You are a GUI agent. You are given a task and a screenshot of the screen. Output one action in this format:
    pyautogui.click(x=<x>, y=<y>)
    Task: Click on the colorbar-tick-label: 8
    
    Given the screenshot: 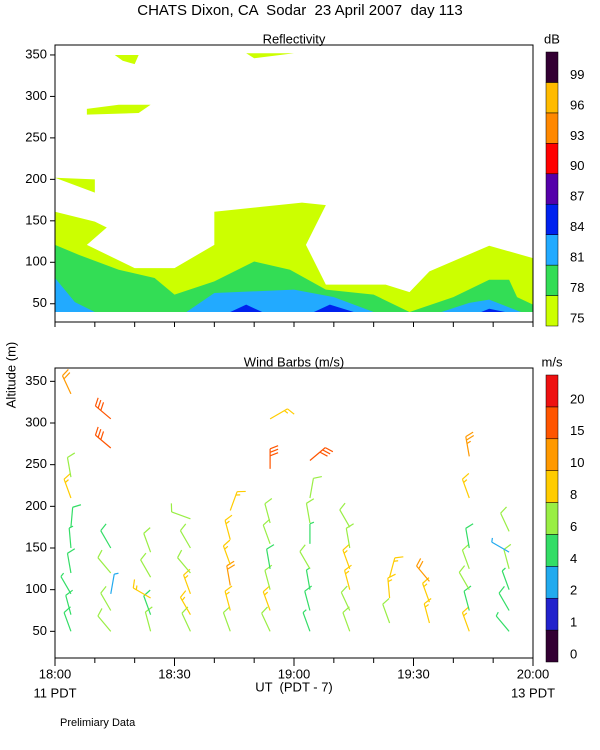 What is the action you would take?
    pyautogui.click(x=573, y=494)
    